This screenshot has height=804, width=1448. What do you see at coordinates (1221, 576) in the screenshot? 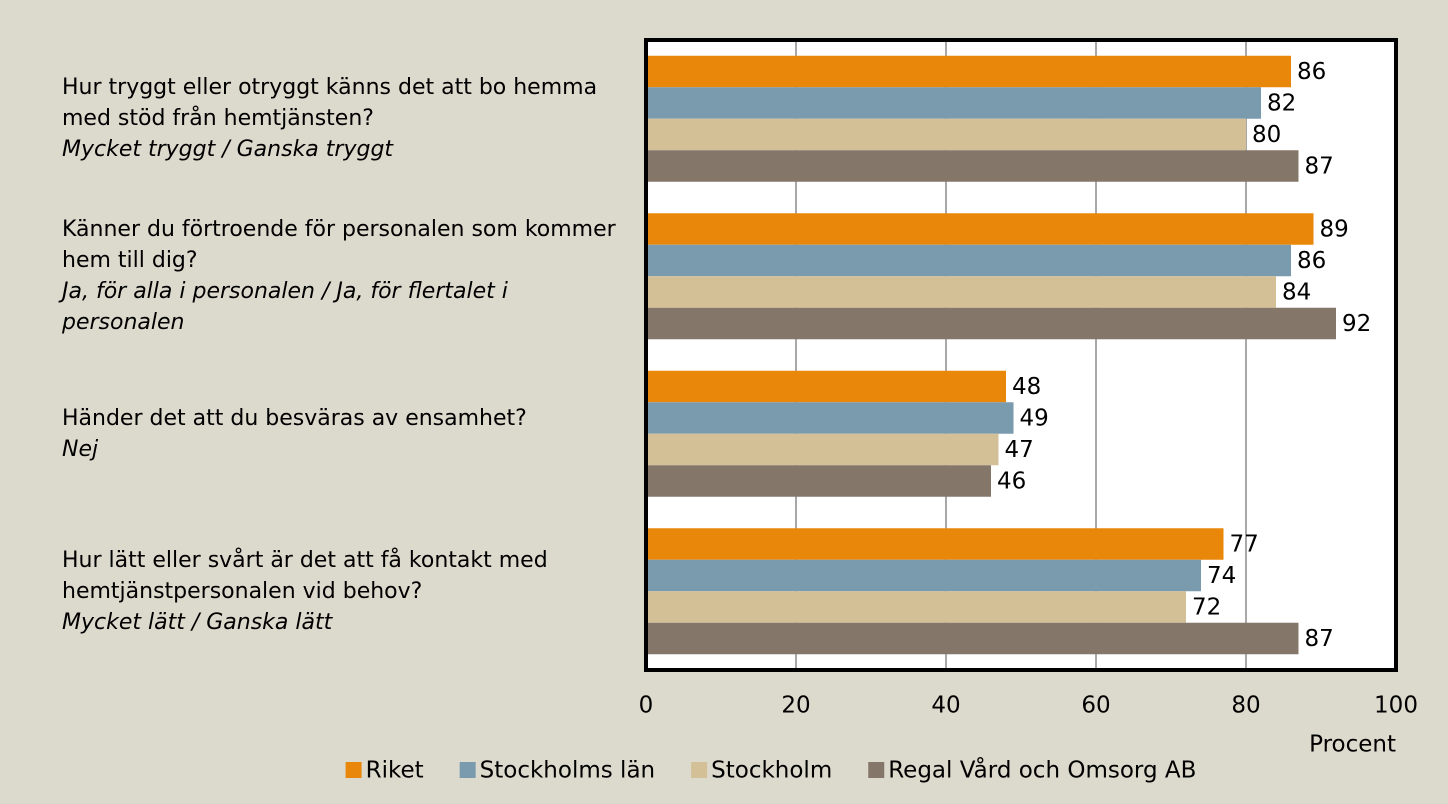
I see `value-label: 74` at bounding box center [1221, 576].